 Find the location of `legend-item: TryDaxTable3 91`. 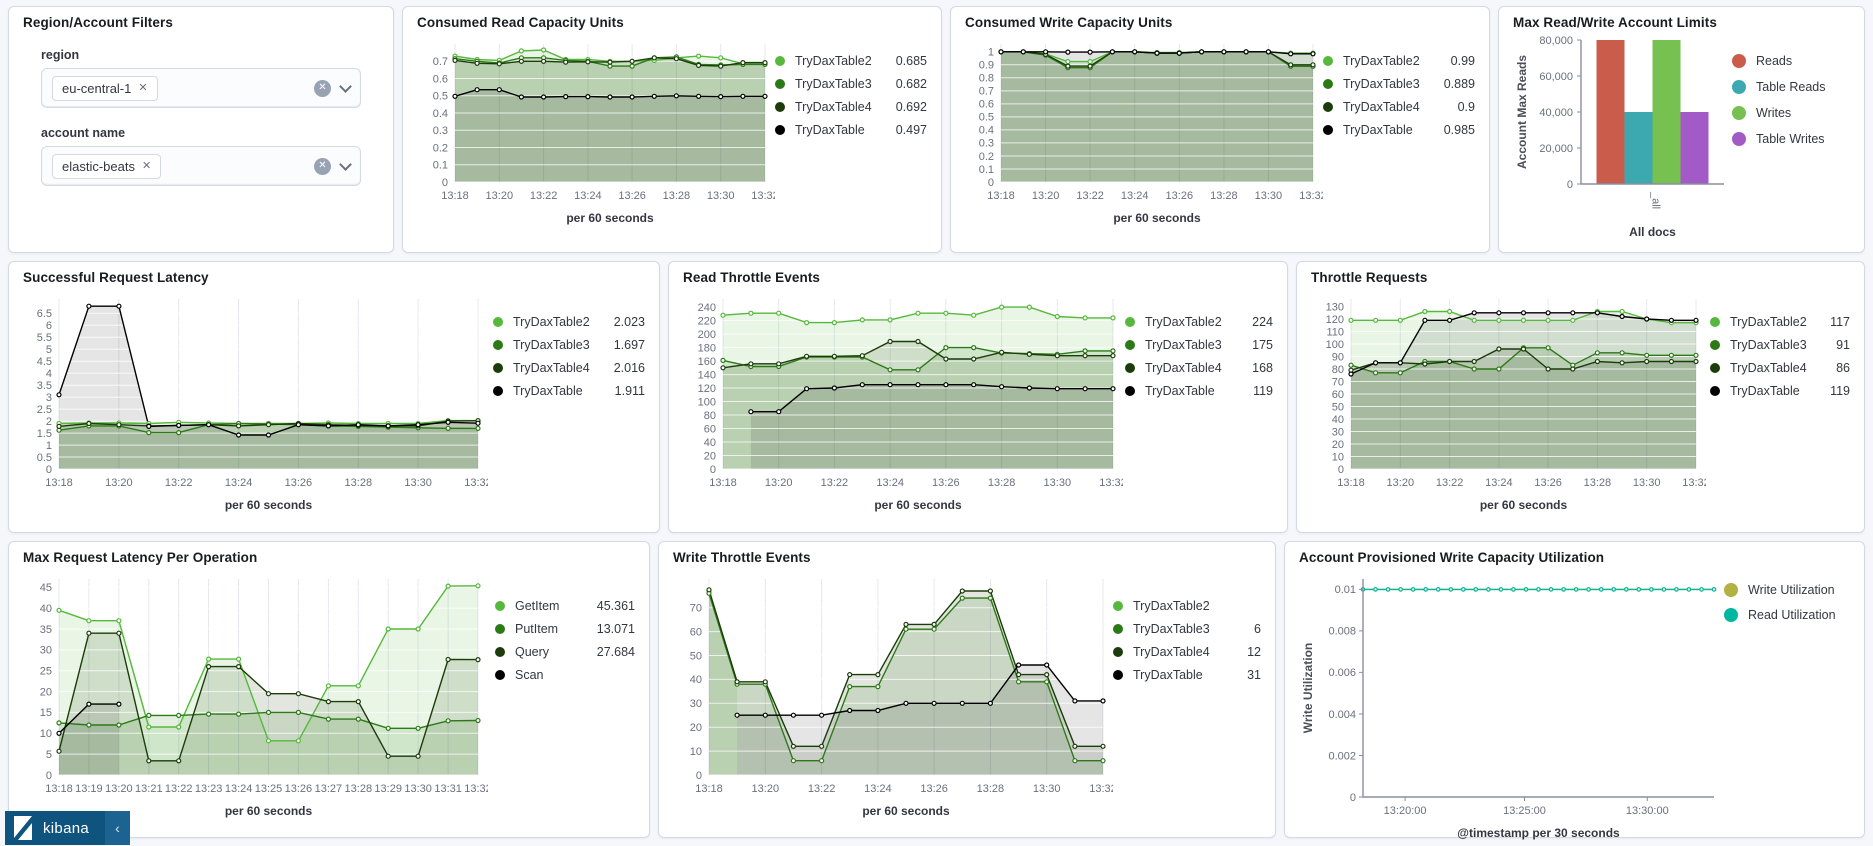

legend-item: TryDaxTable3 91 is located at coordinates (1780, 345).